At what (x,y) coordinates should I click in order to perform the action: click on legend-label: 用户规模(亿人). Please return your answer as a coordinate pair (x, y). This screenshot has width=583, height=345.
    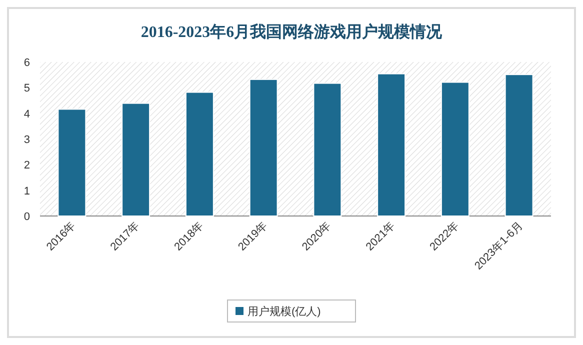
    Looking at the image, I should click on (284, 311).